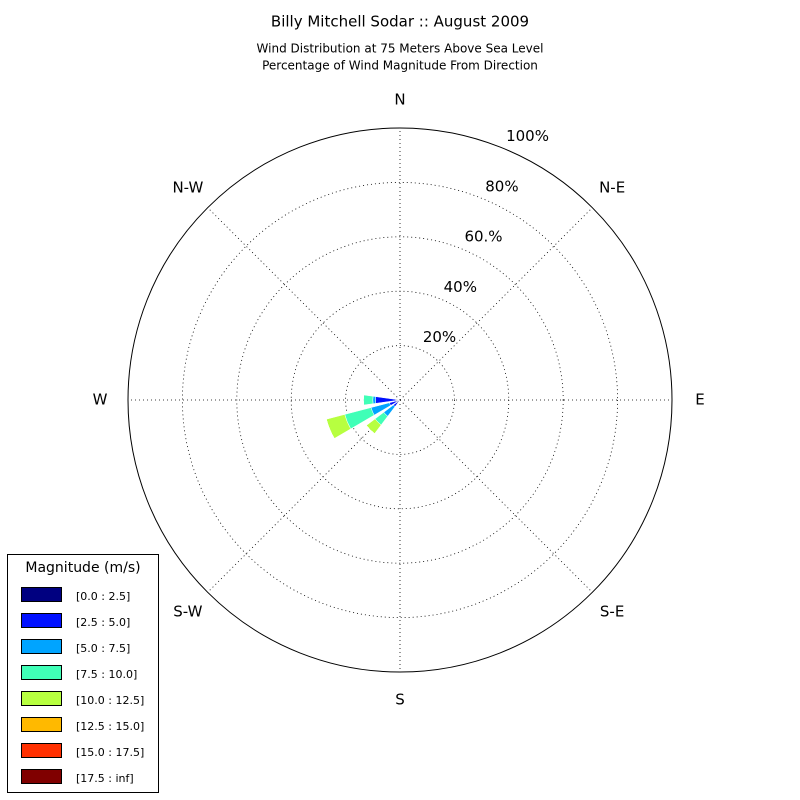  What do you see at coordinates (460, 287) in the screenshot?
I see `r-tick-label: 40%` at bounding box center [460, 287].